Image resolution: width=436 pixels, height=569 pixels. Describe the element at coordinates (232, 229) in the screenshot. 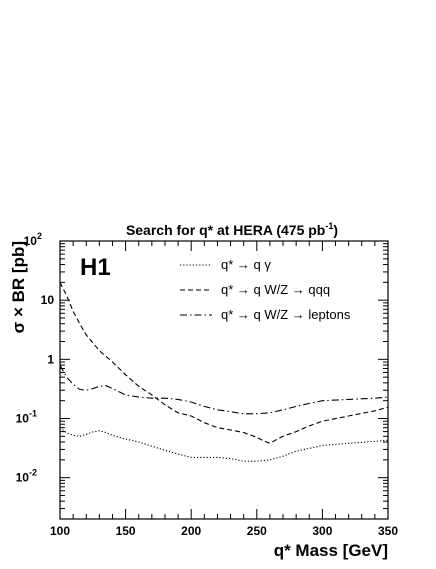

I see `chart-title: Search for q* at HERA (475 pb-1)` at that location.